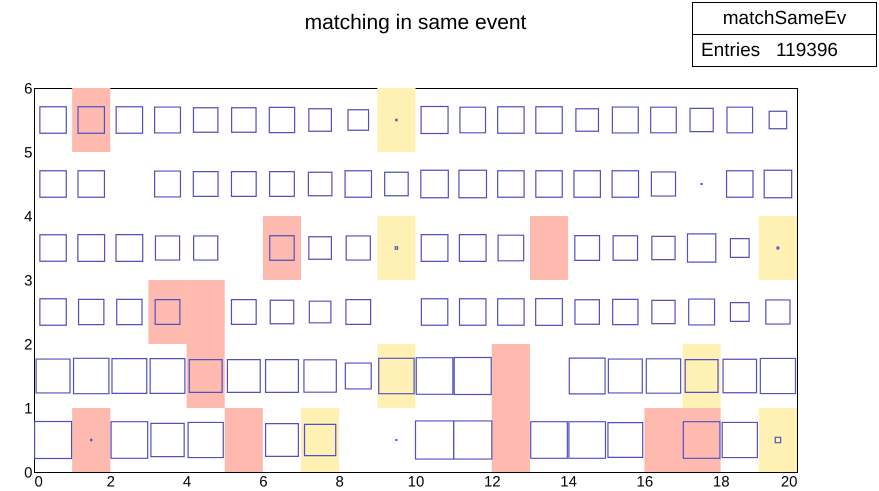 The width and height of the screenshot is (879, 491). Describe the element at coordinates (28, 89) in the screenshot. I see `y-tick-label: 6` at that location.